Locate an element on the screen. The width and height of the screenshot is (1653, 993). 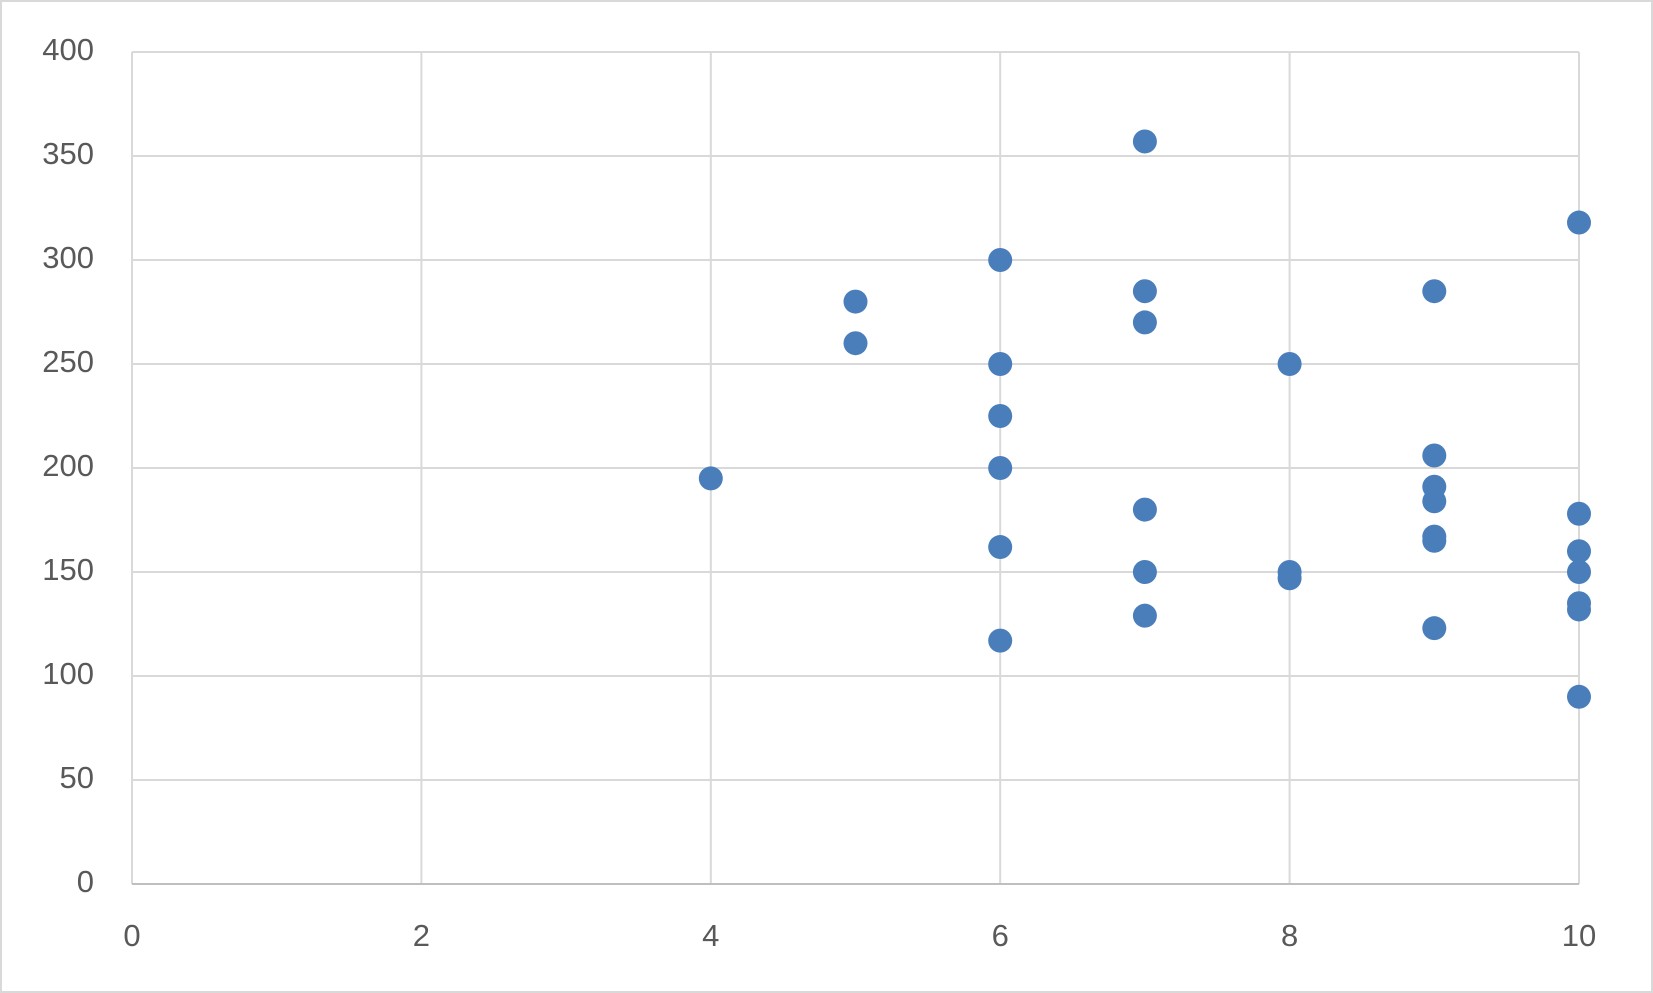
y-tick-label: 200 is located at coordinates (68, 465).